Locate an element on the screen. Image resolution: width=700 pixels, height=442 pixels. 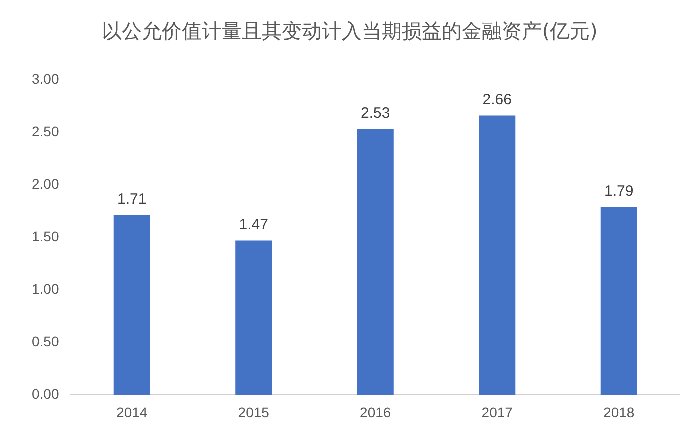
data-label: 1.71 is located at coordinates (132, 199).